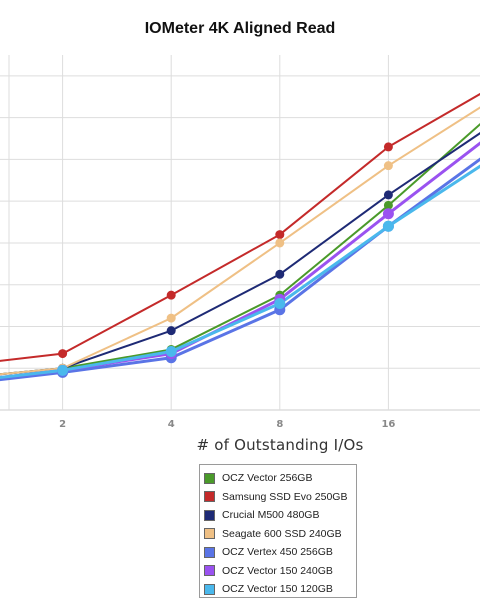 This screenshot has width=480, height=615. I want to click on legend-item: Crucial M500 480GB, so click(280, 515).